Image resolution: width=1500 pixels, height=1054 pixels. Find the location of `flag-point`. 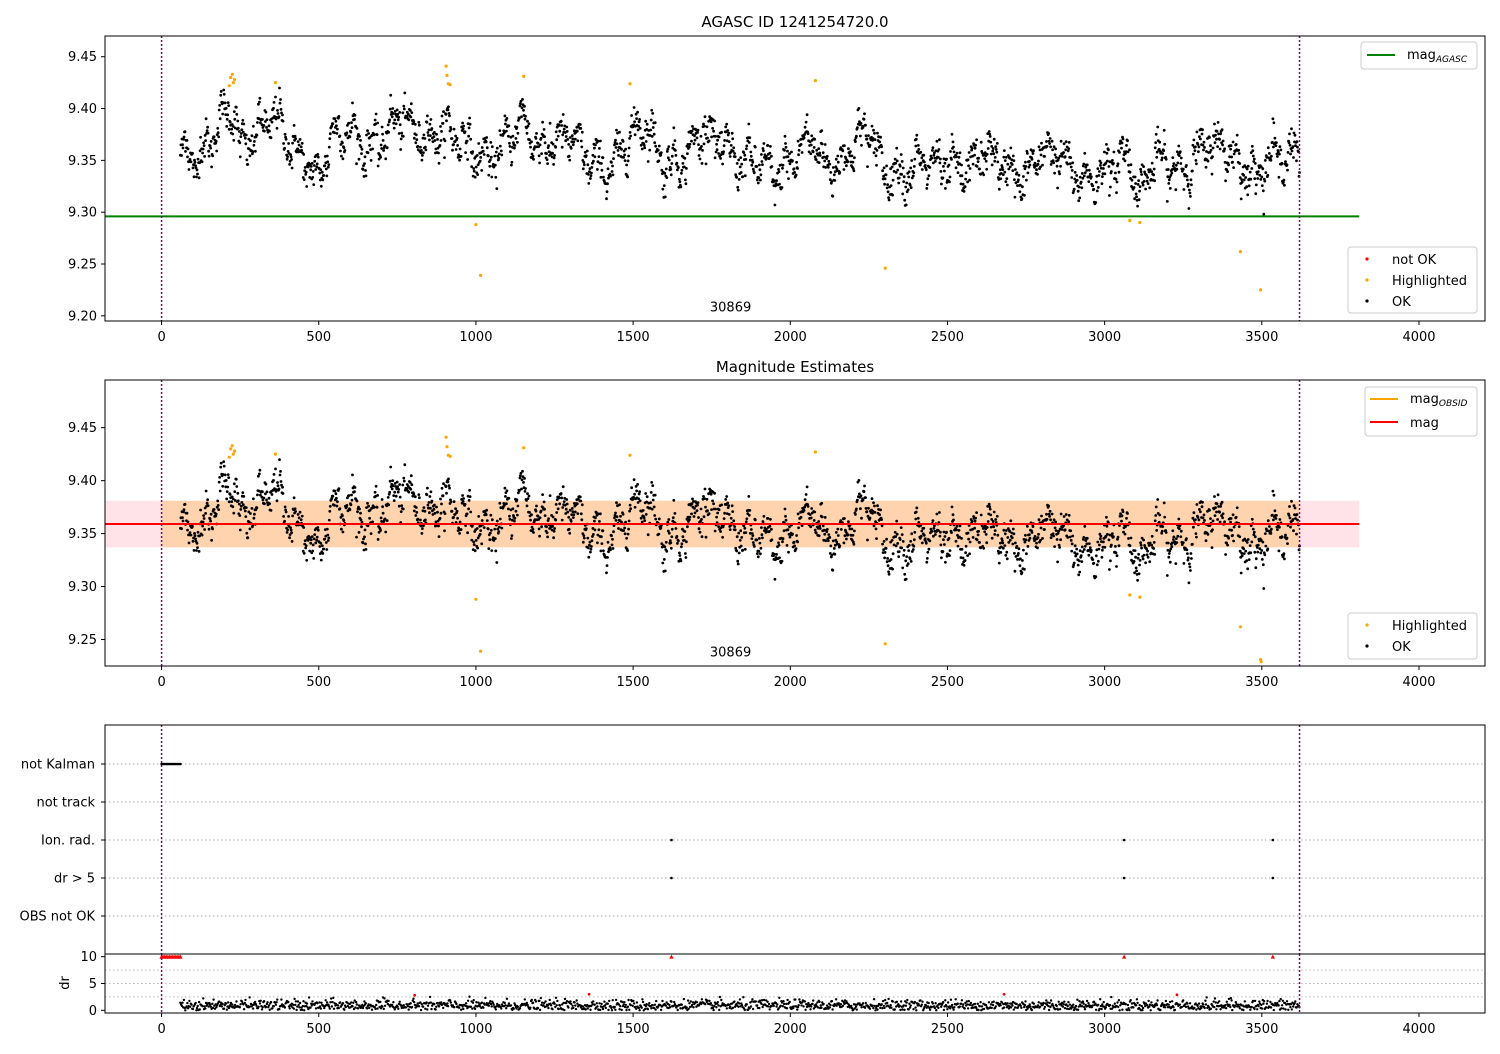

flag-point is located at coordinates (671, 878).